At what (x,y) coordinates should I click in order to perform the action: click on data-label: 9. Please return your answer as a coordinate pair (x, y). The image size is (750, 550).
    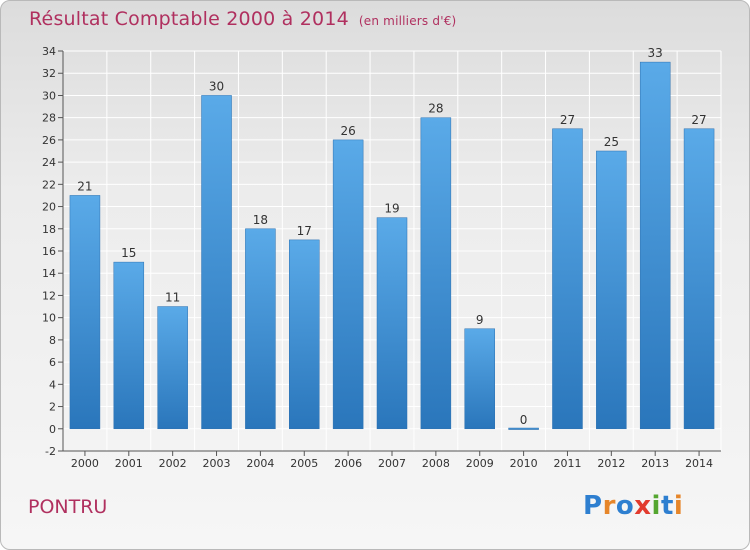
    Looking at the image, I should click on (480, 320).